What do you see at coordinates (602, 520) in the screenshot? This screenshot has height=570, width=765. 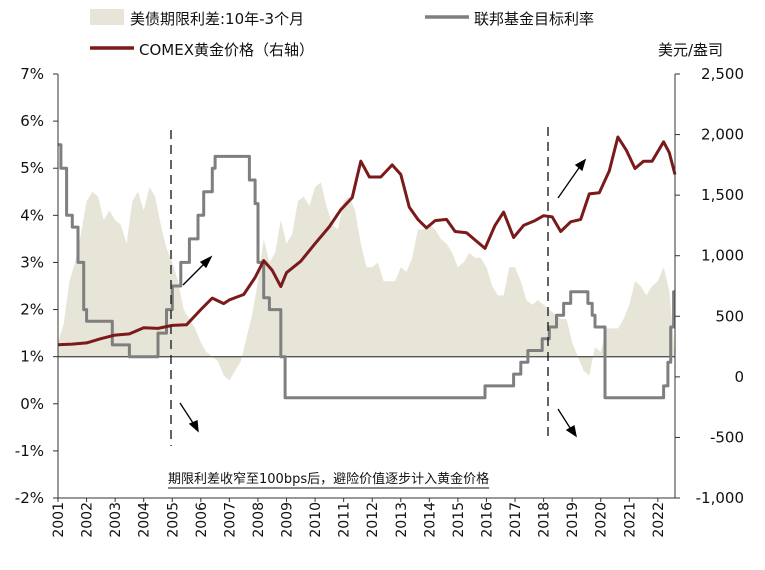 I see `x-tick-label: 2020` at bounding box center [602, 520].